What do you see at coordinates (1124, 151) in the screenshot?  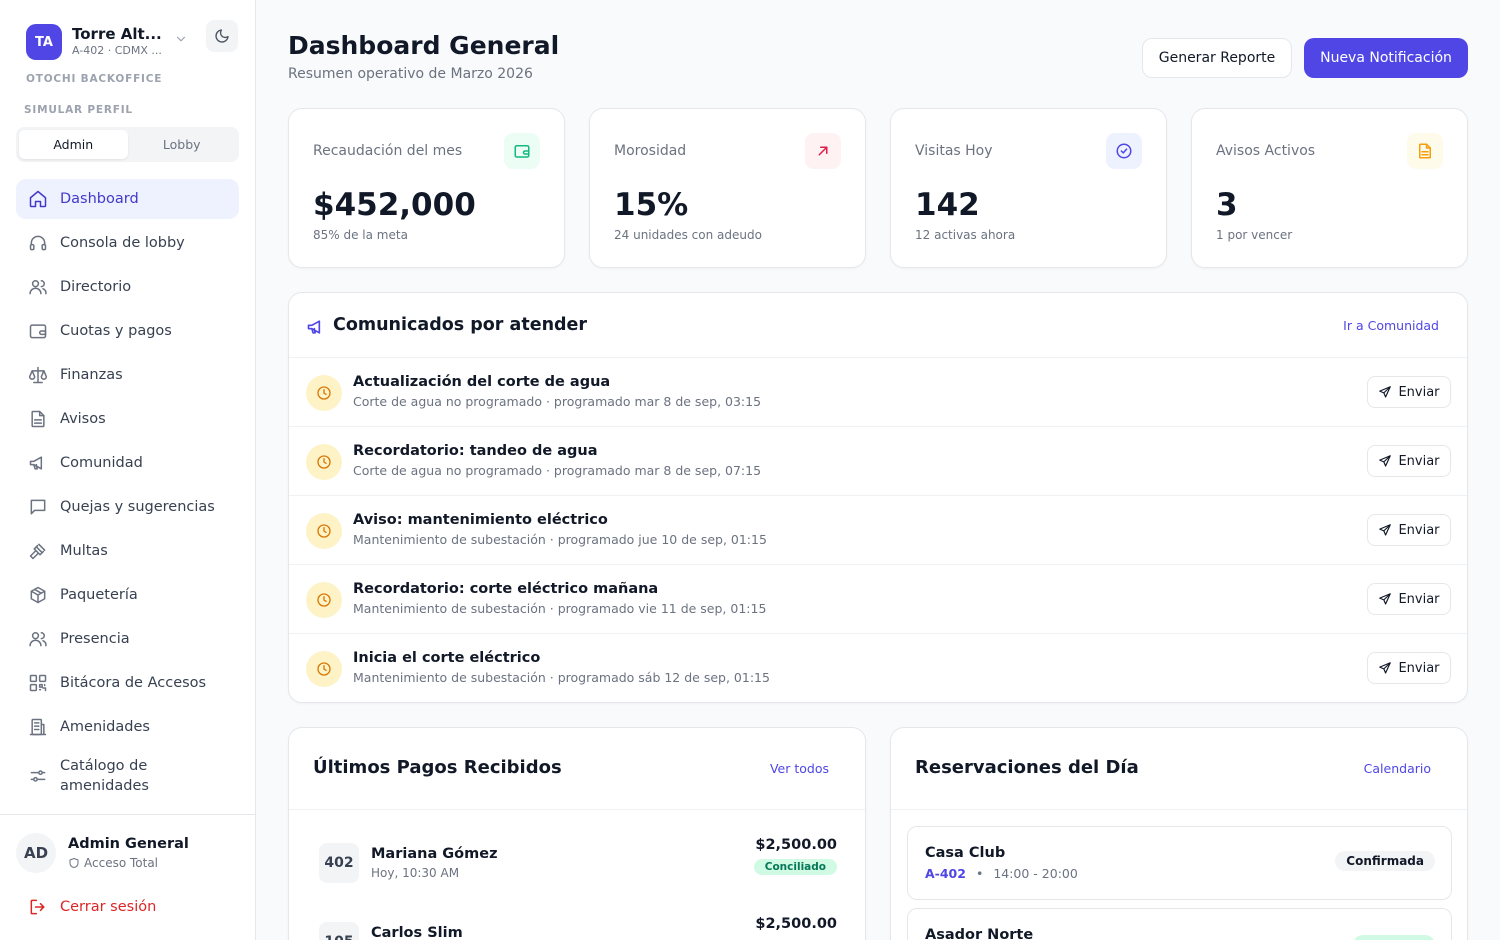 I see `check-circle-icon` at bounding box center [1124, 151].